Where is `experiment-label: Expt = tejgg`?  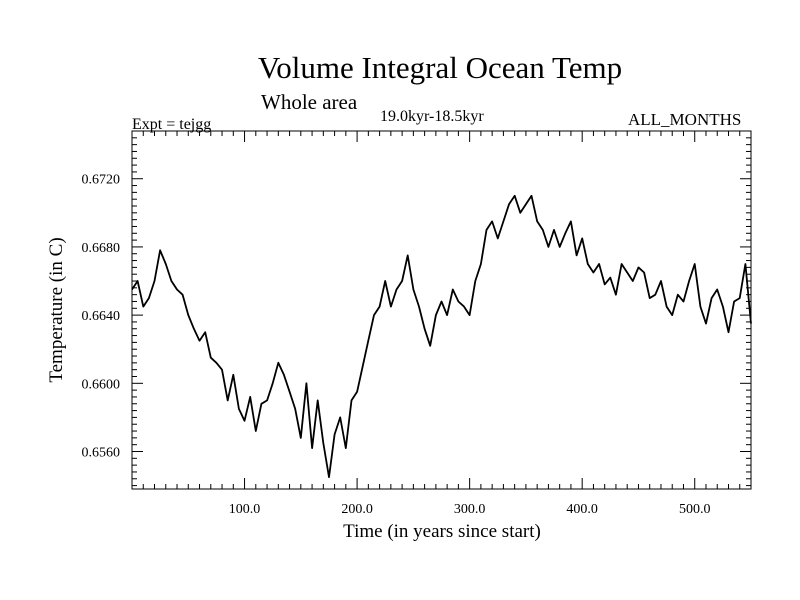 experiment-label: Expt = tejgg is located at coordinates (172, 124).